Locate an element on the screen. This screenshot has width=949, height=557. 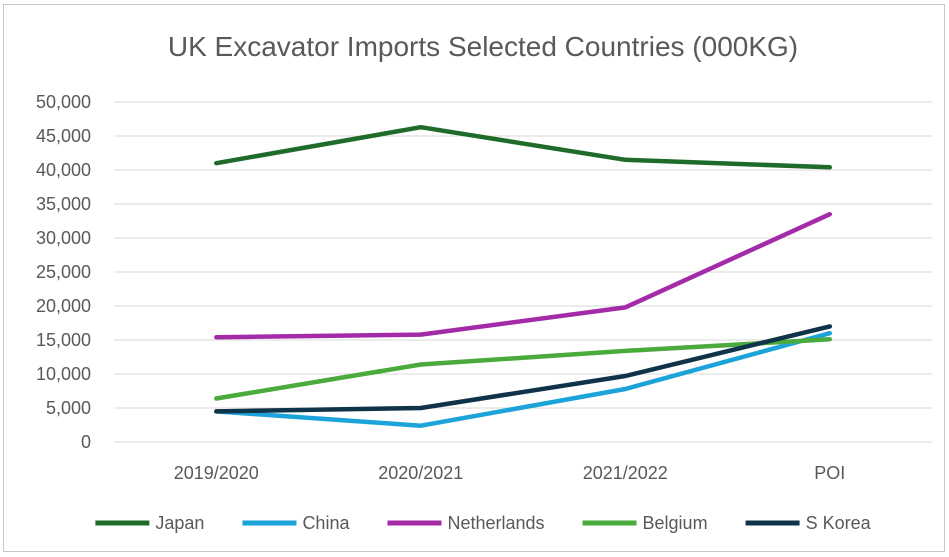
y-tick-label: 10,000 is located at coordinates (63, 374).